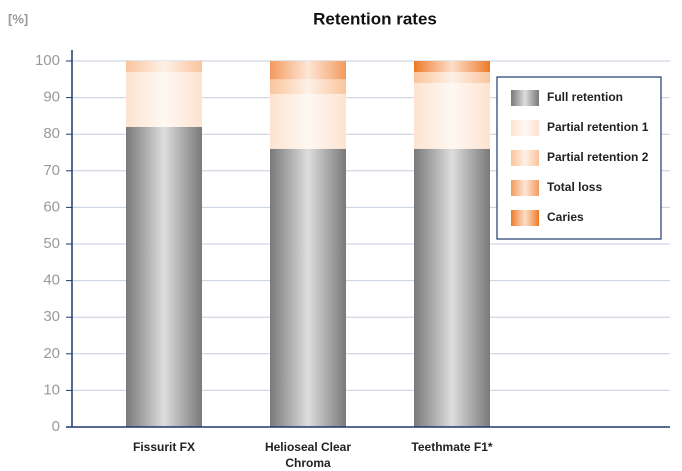 The image size is (682, 471). I want to click on chart-title: Retention rates, so click(375, 18).